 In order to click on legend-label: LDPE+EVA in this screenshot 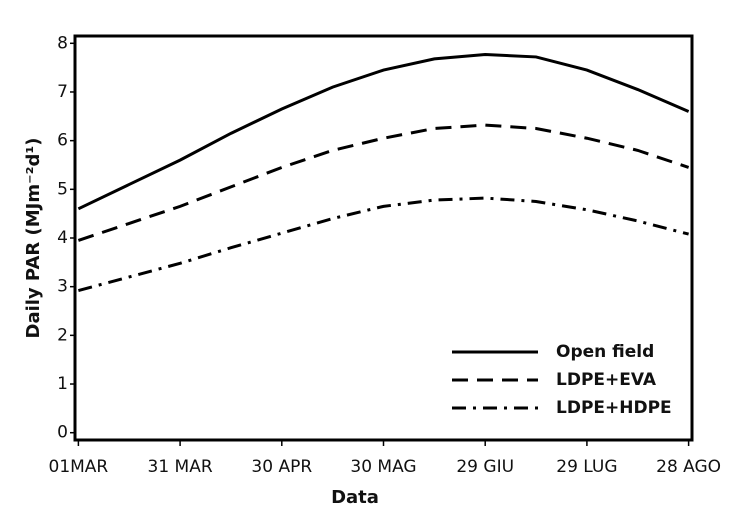, I will do `click(606, 380)`.